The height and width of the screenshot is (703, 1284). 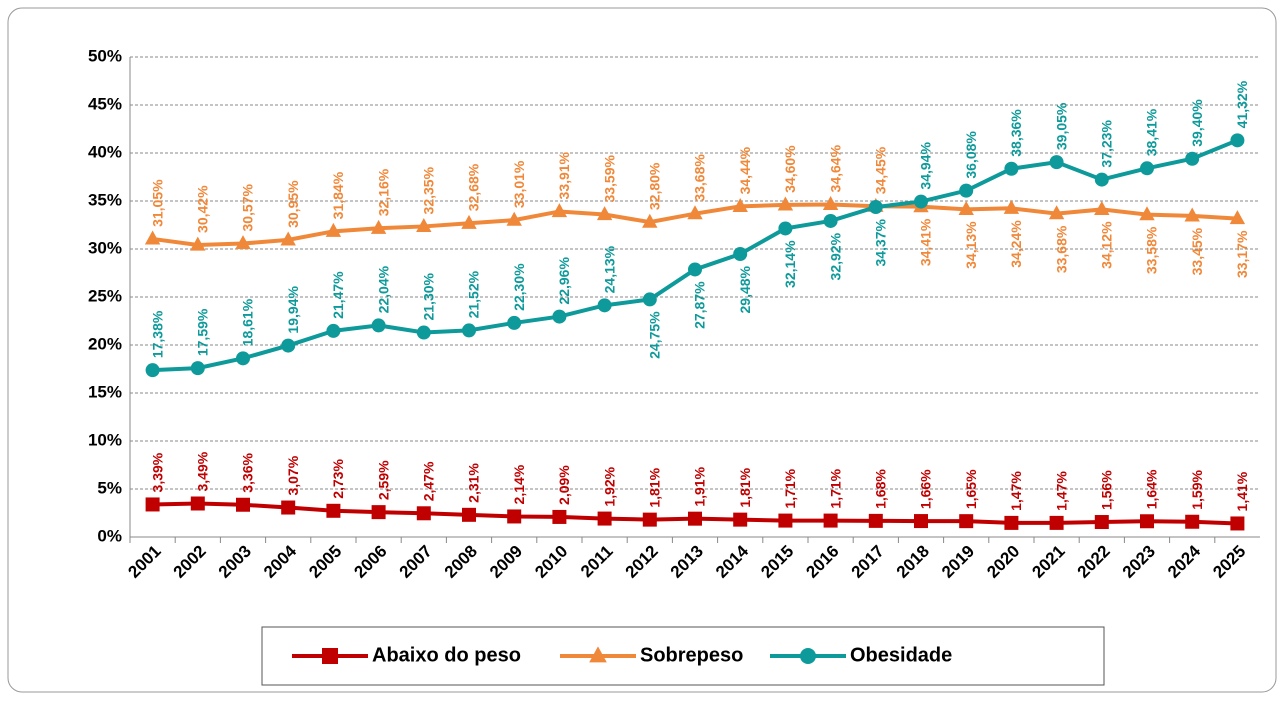 I want to click on value-label: 1,47%, so click(x=1016, y=491).